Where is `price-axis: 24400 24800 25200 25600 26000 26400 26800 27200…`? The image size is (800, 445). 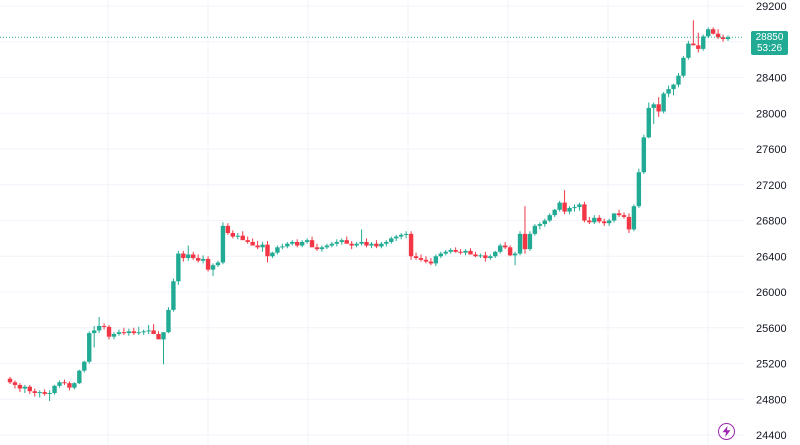
price-axis: 24400 24800 25200 25600 26000 26400 26800 27200… is located at coordinates (771, 221).